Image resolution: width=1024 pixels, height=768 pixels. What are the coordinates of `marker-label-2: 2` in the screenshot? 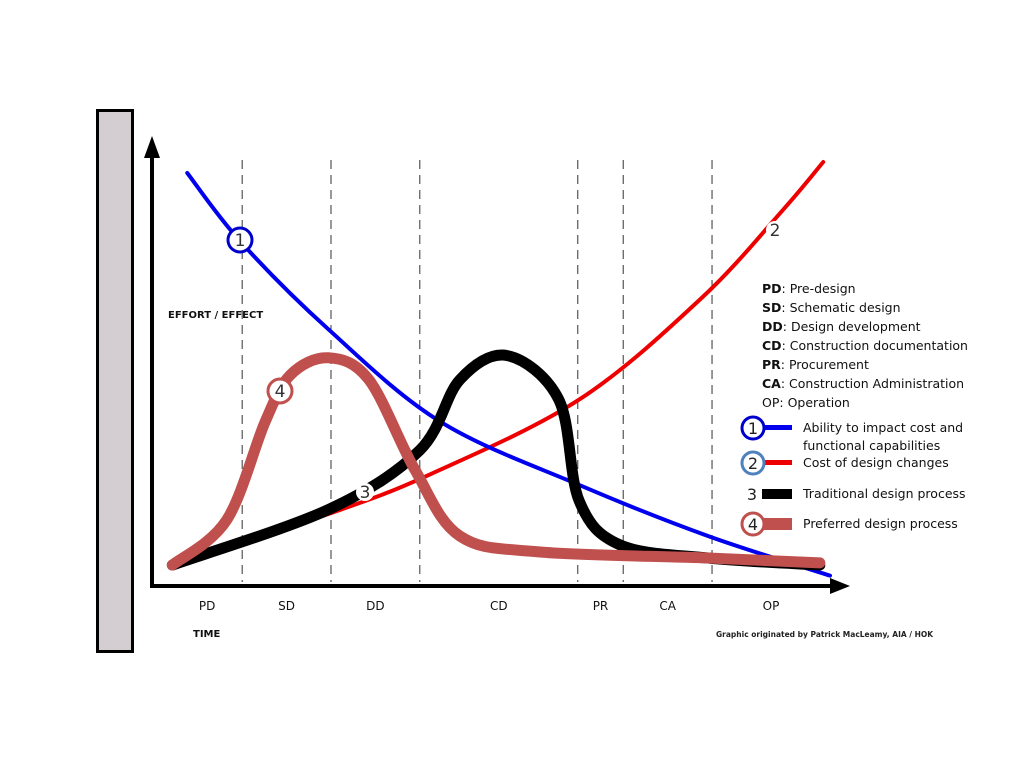 It's located at (775, 231).